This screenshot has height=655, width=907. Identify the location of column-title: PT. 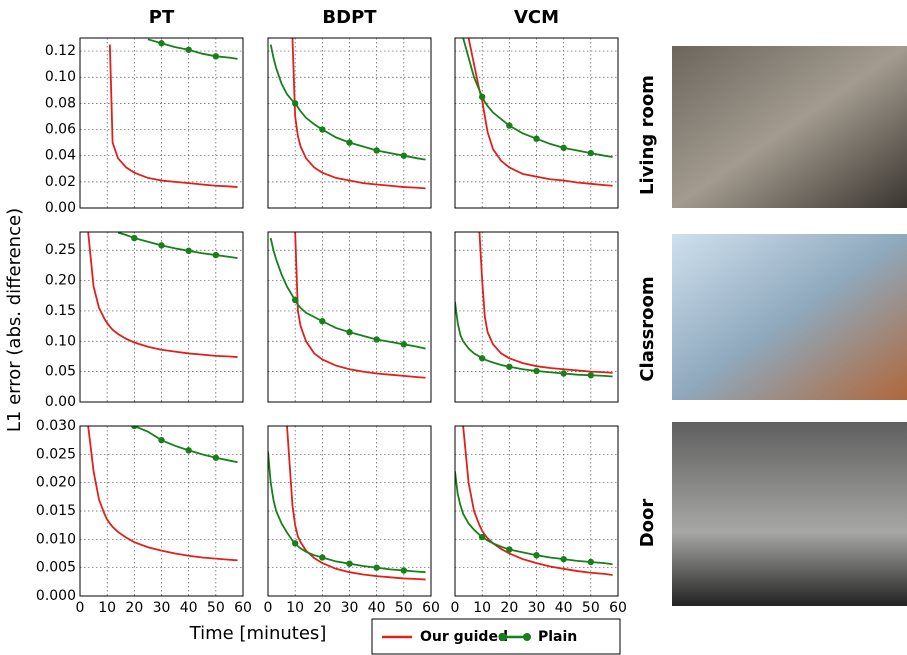
(162, 17).